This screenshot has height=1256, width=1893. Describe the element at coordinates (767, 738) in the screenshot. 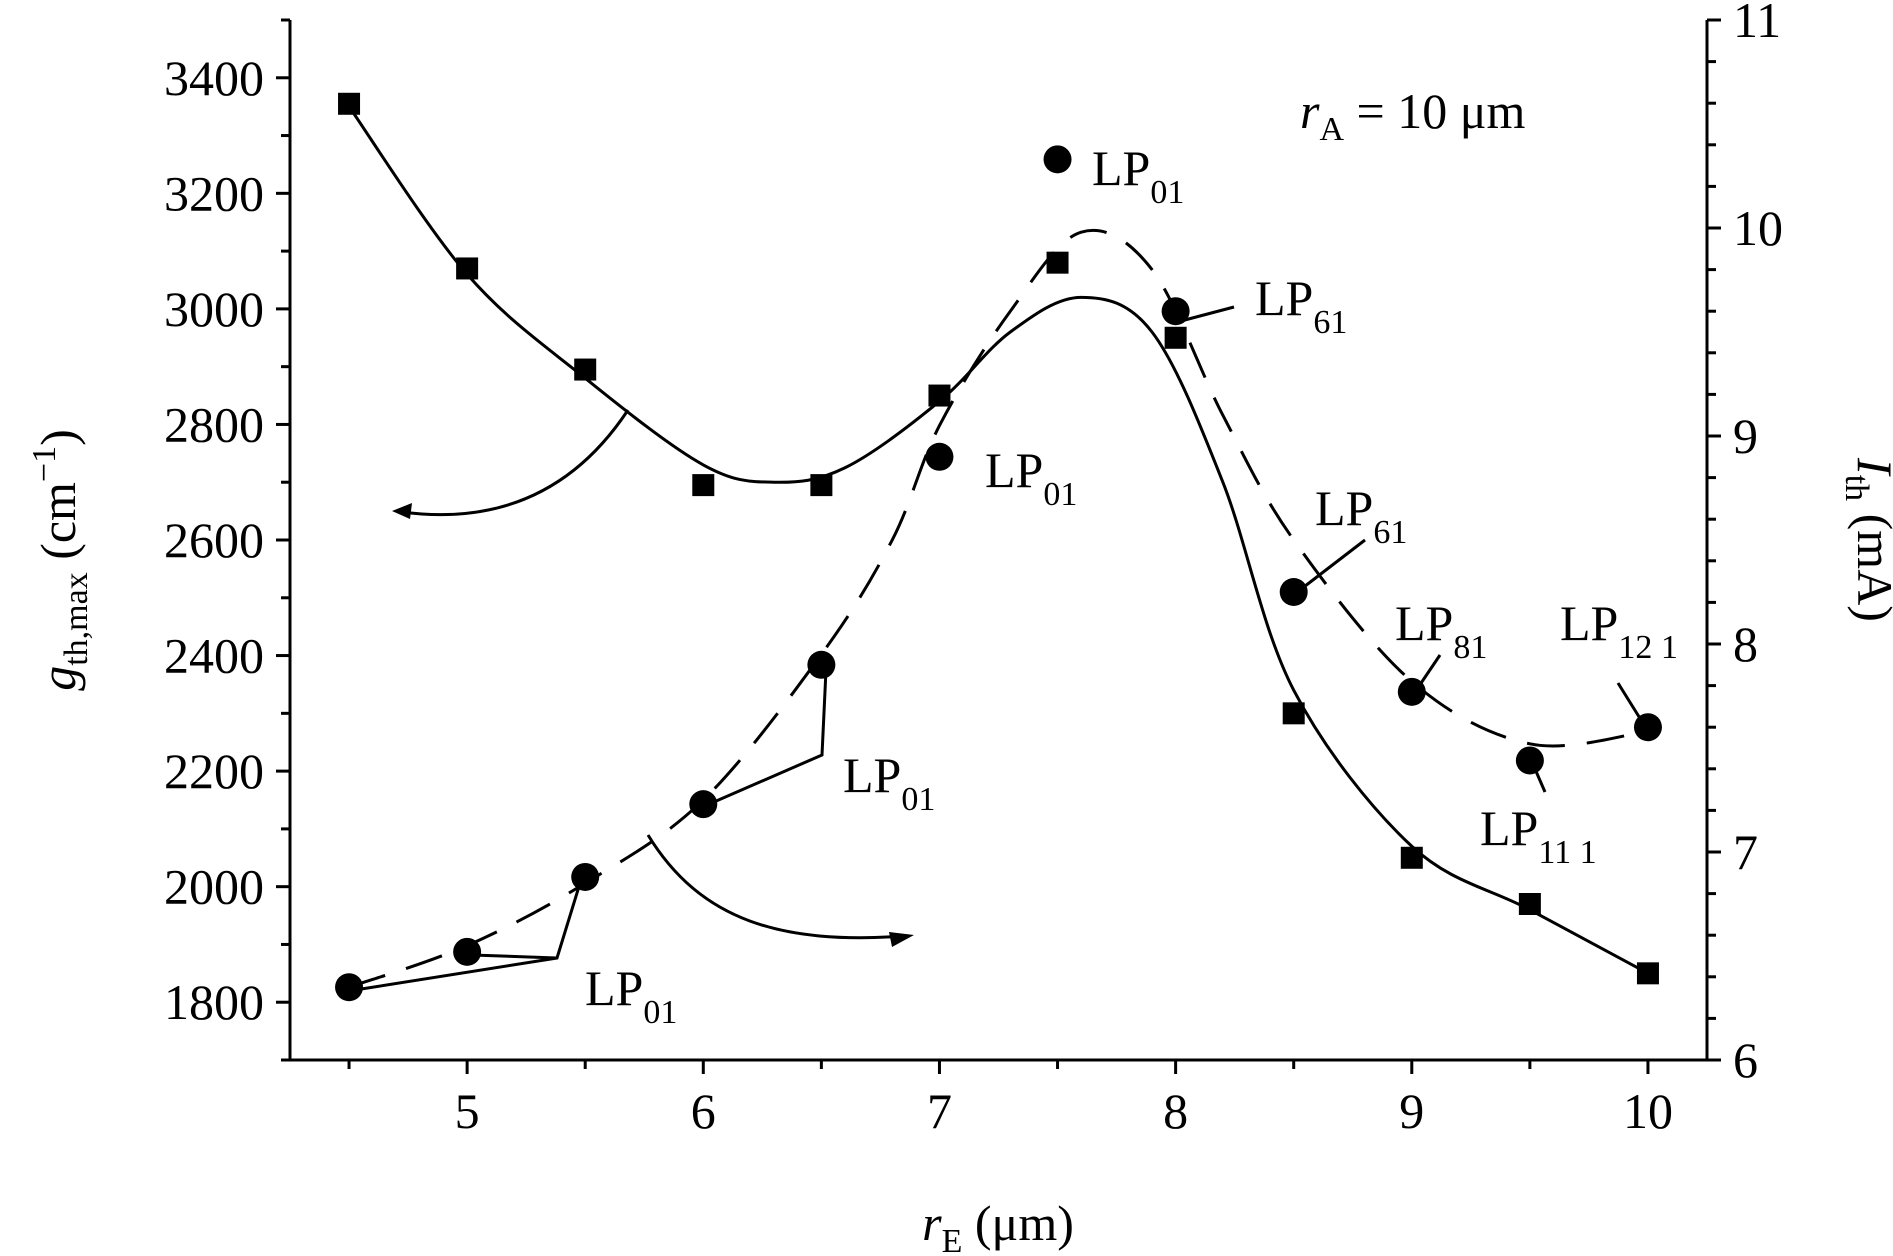

I see `leader-lp01-c` at that location.